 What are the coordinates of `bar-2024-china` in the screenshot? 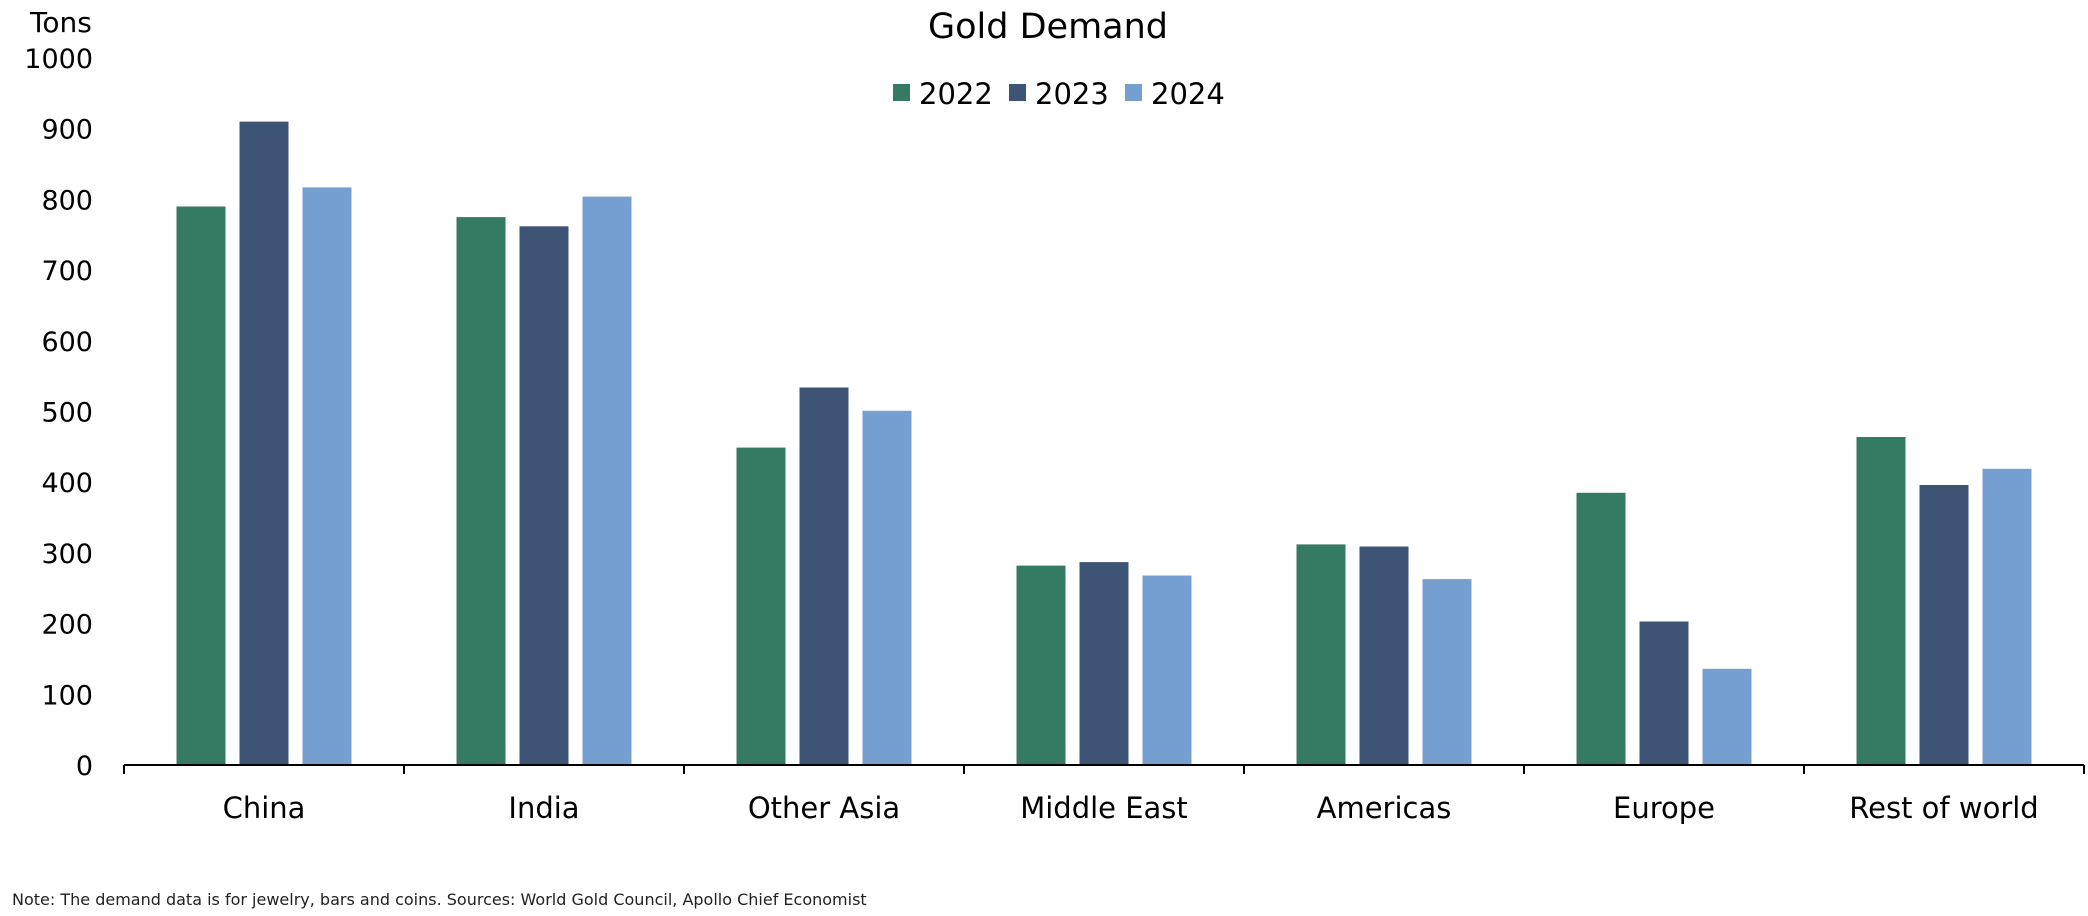 It's located at (327, 476).